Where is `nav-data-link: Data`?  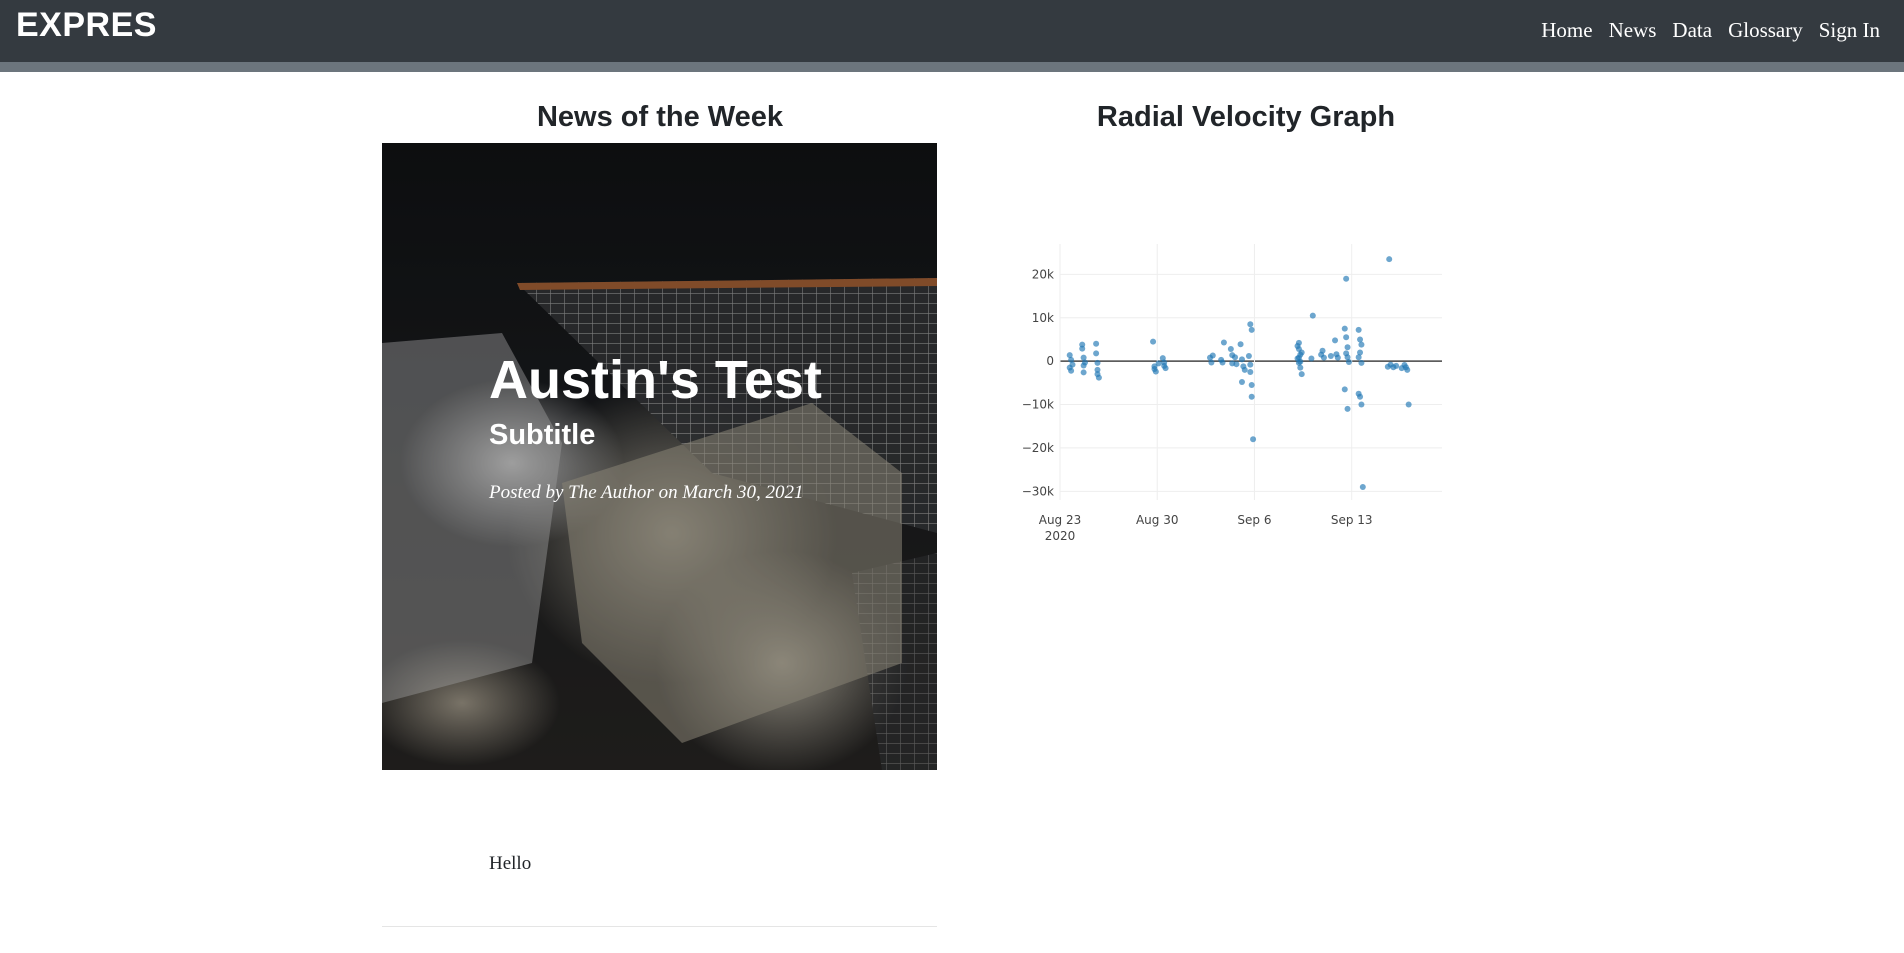
nav-data-link: Data is located at coordinates (1692, 30).